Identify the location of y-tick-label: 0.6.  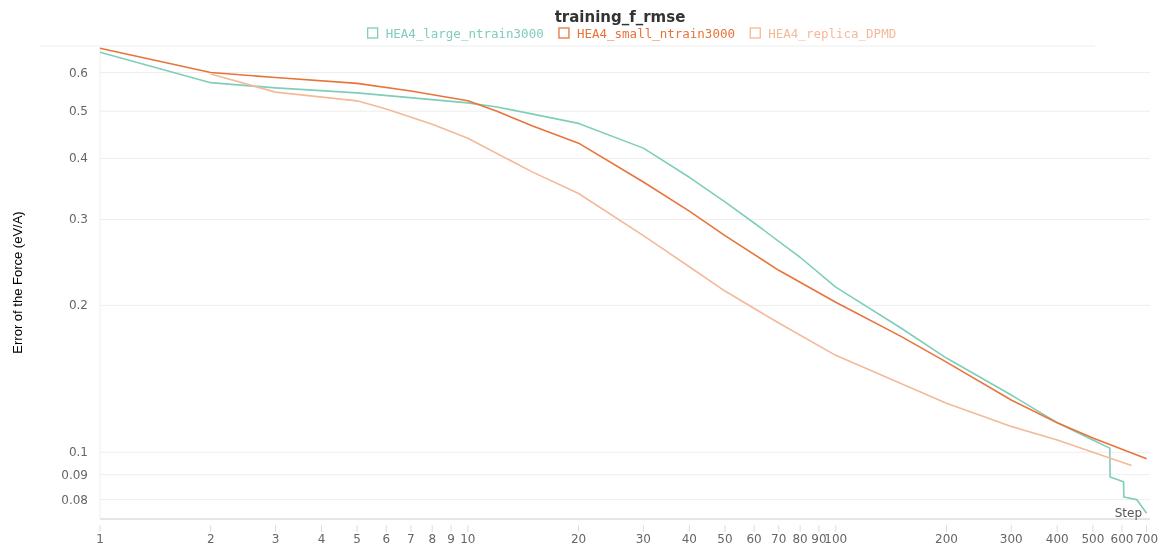
(78, 72).